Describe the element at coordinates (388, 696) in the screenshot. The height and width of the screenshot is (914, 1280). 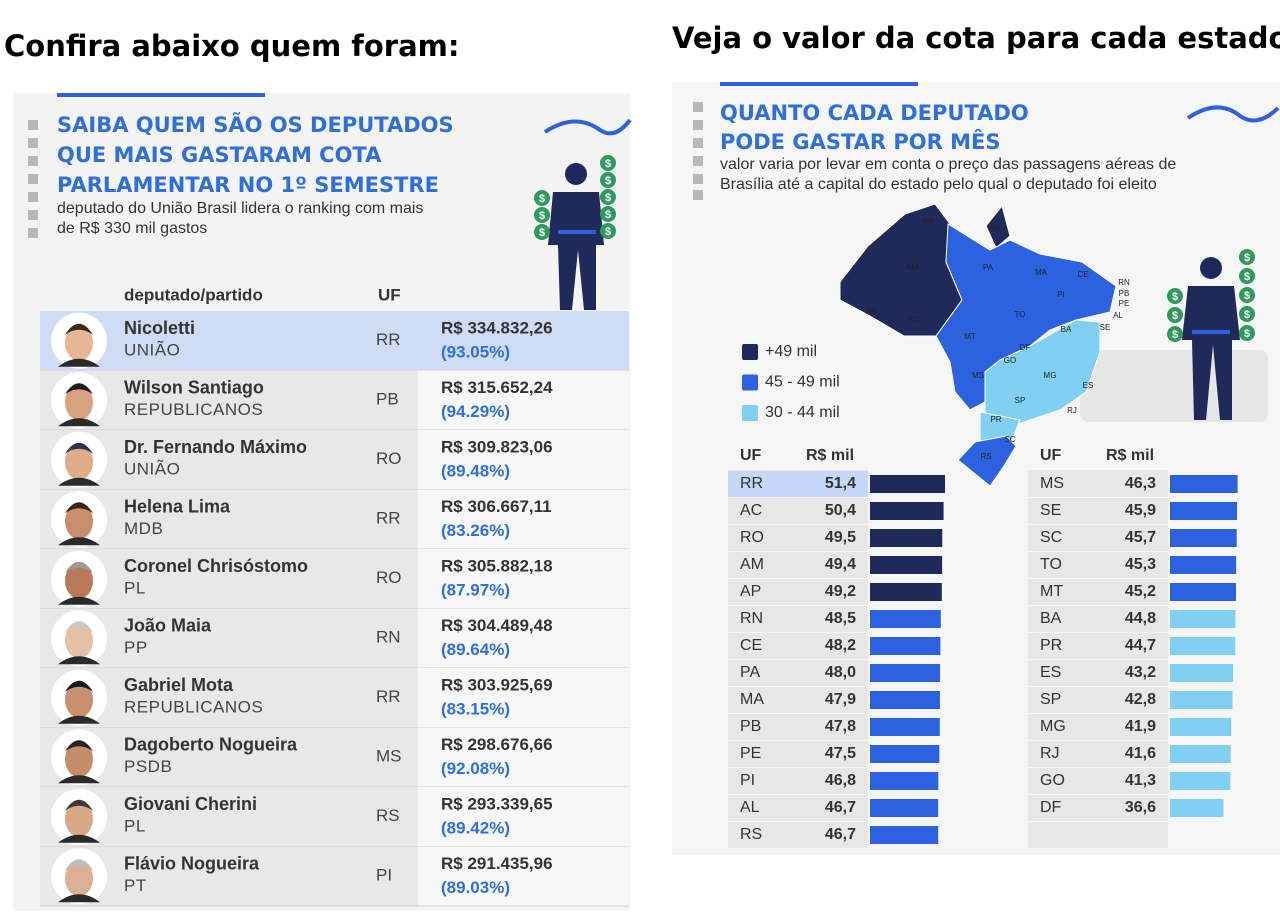
I see `deputy-uf: RR` at that location.